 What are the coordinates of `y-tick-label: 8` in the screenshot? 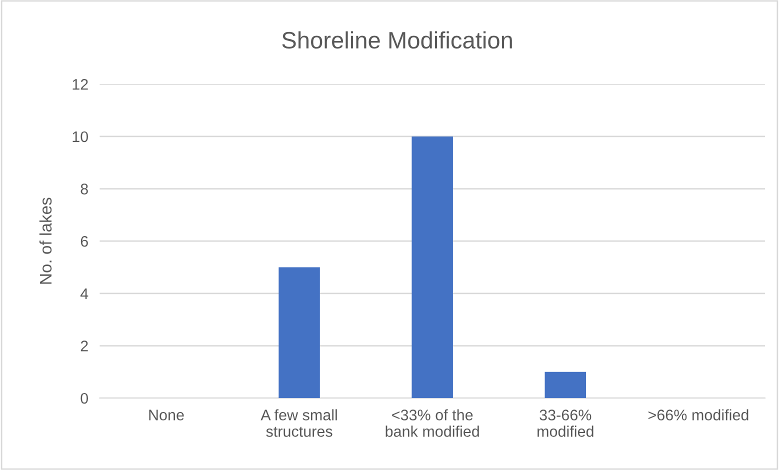 It's located at (84, 189).